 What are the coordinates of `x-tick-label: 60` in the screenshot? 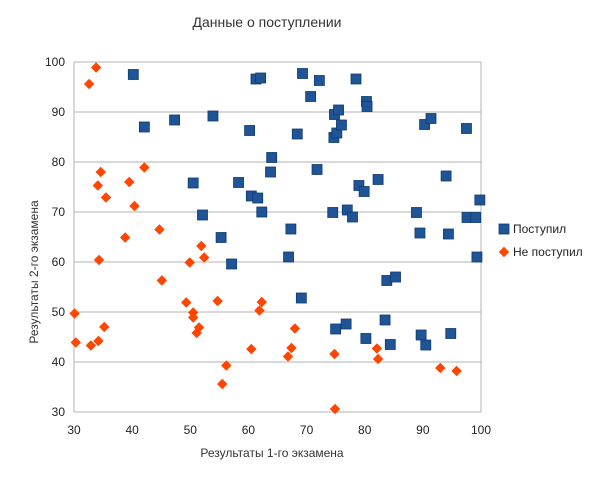 It's located at (249, 430).